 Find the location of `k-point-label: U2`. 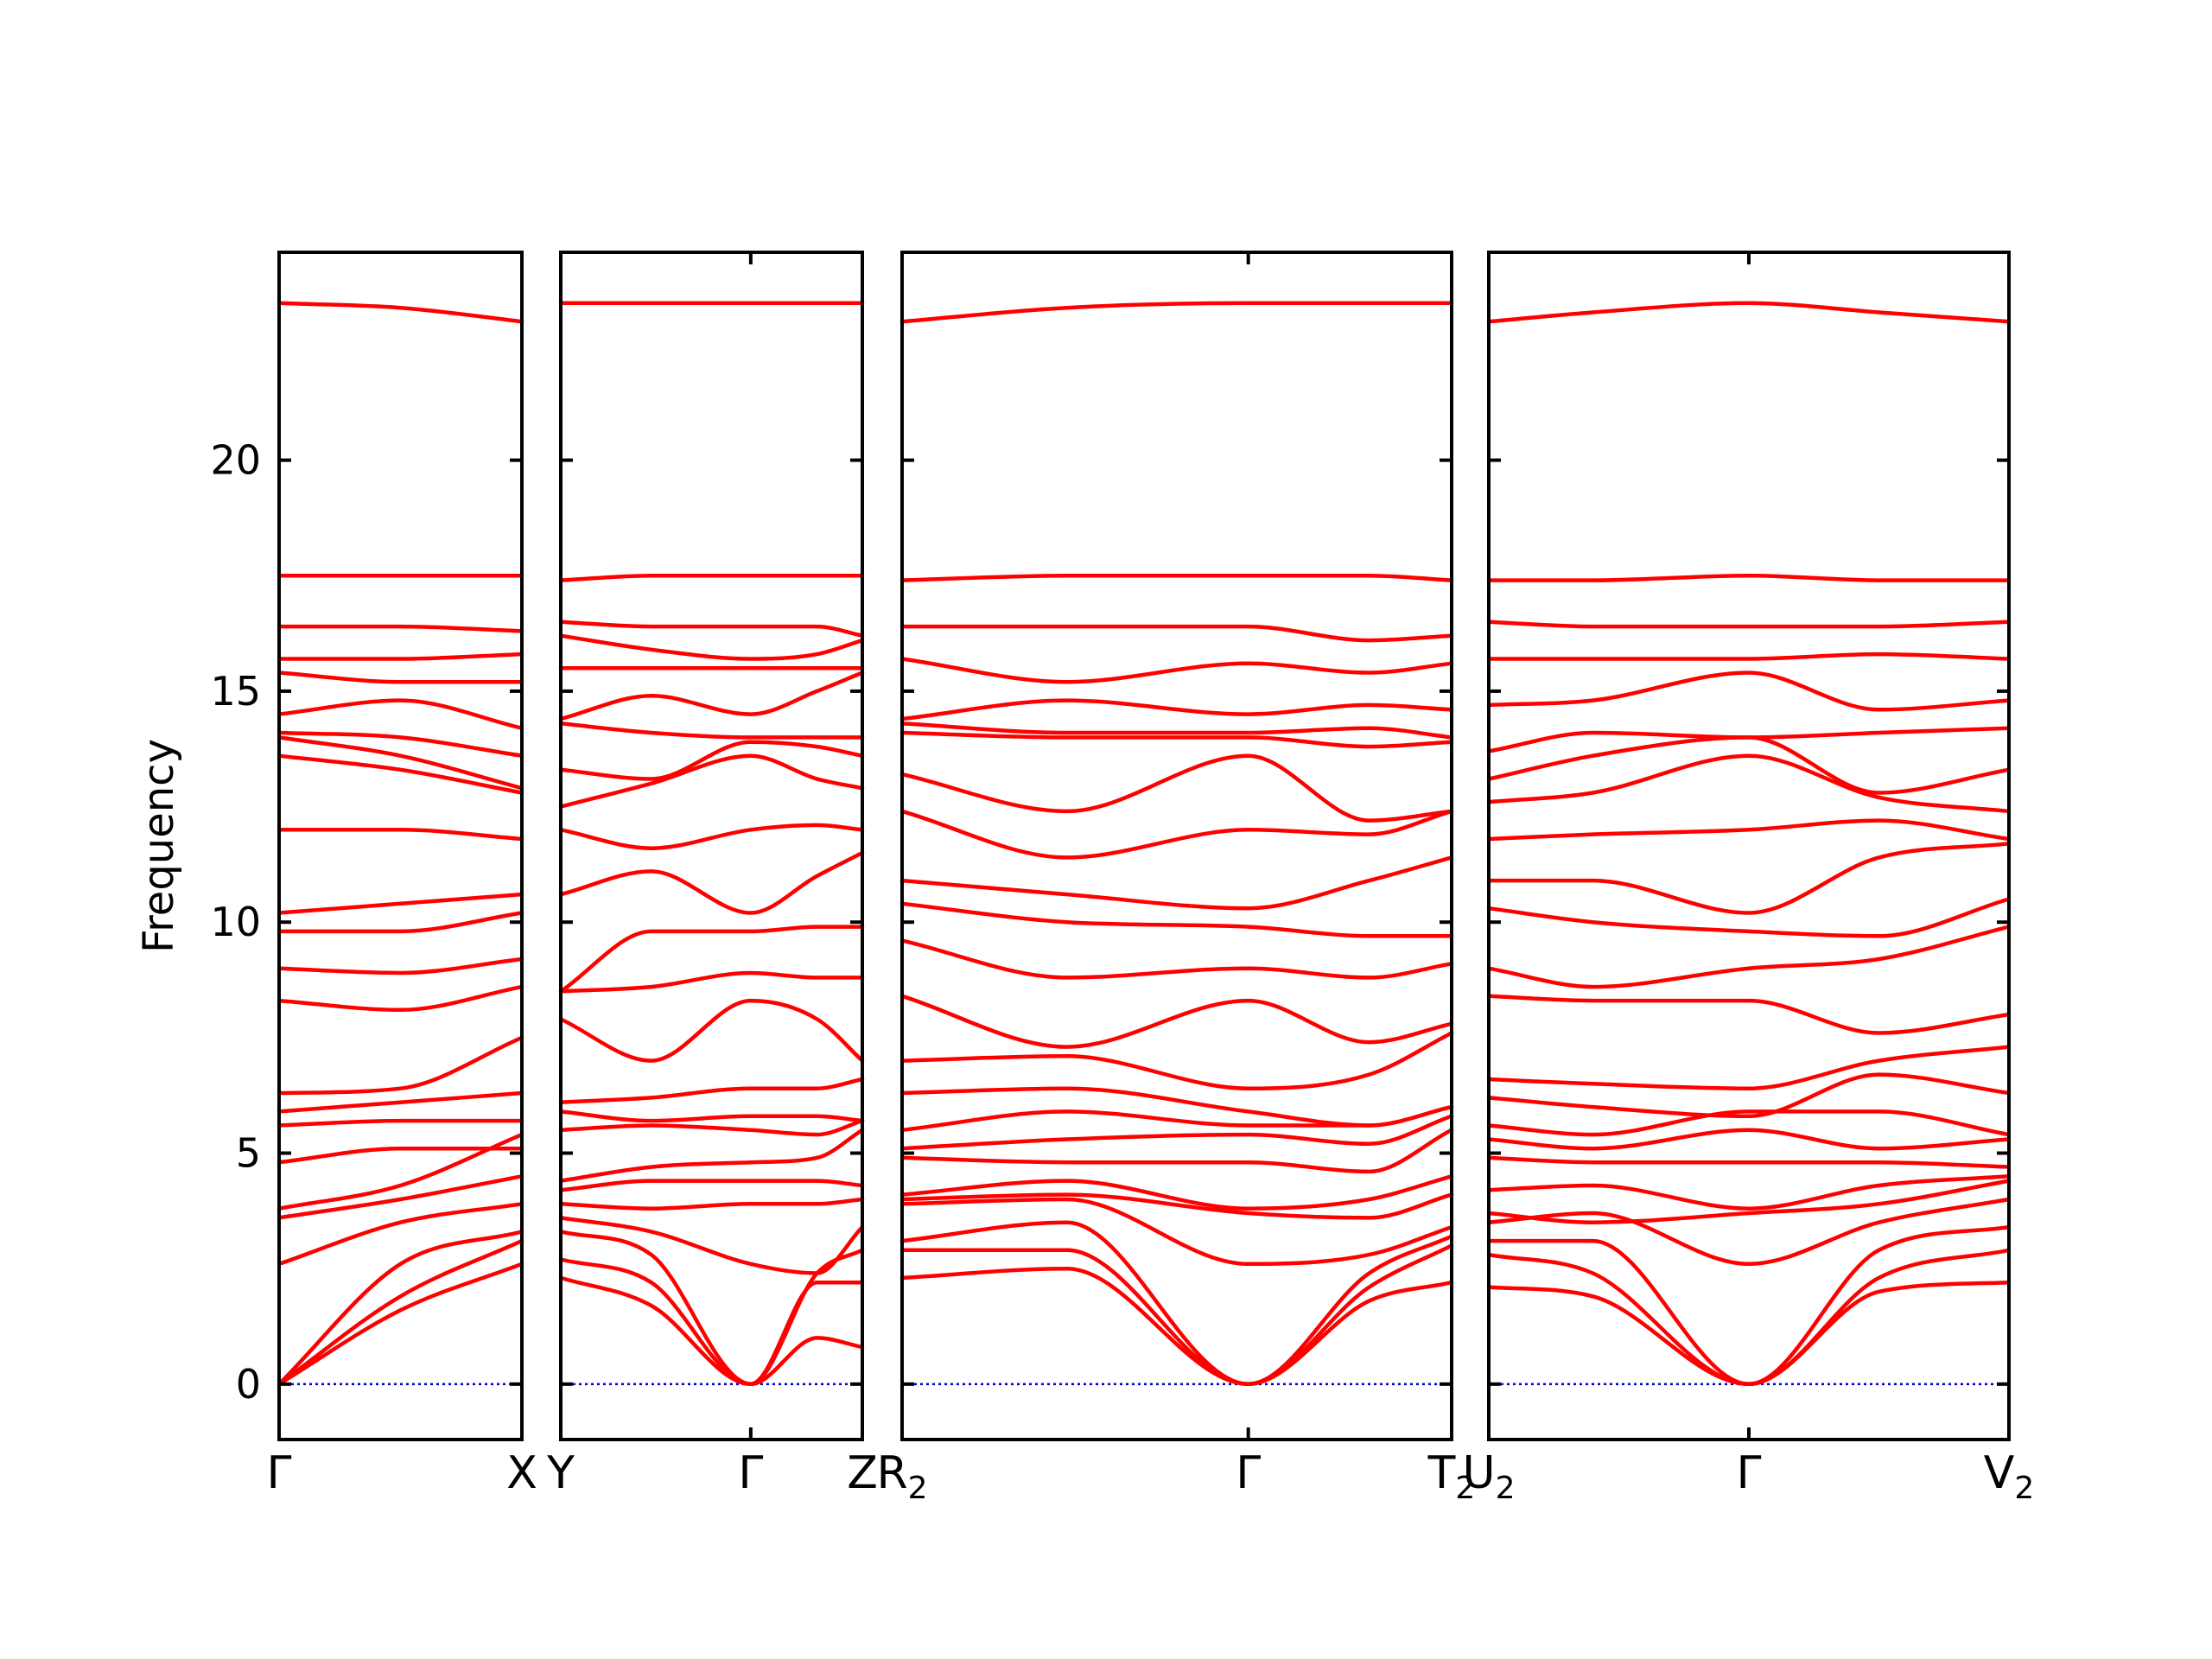

k-point-label: U2 is located at coordinates (1489, 1476).